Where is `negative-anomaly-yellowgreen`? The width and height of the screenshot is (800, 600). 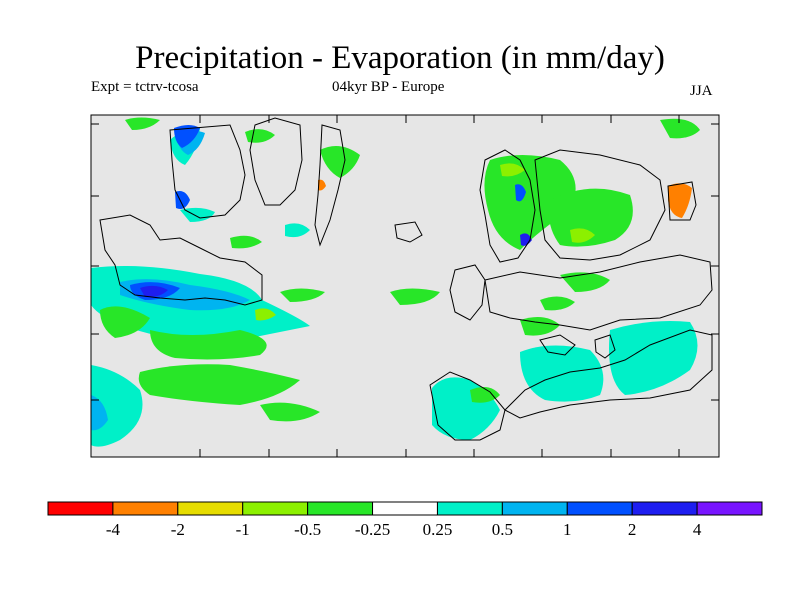
negative-anomaly-yellowgreen is located at coordinates (425, 242).